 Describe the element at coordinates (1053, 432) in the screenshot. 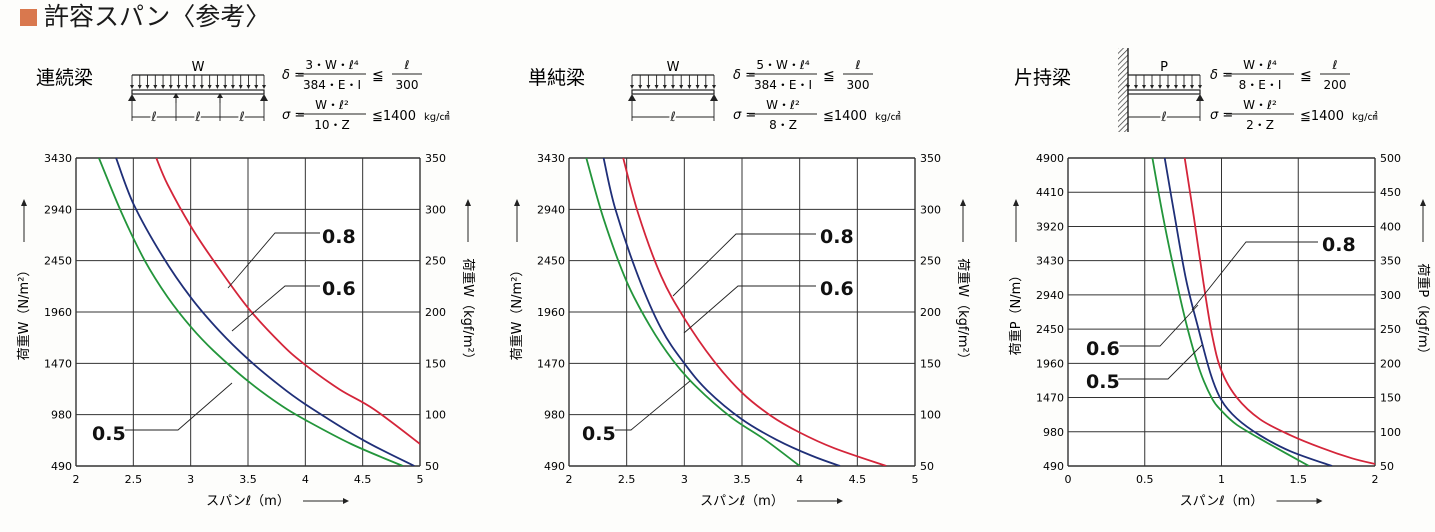

I see `y-tick-label-left: 980` at that location.